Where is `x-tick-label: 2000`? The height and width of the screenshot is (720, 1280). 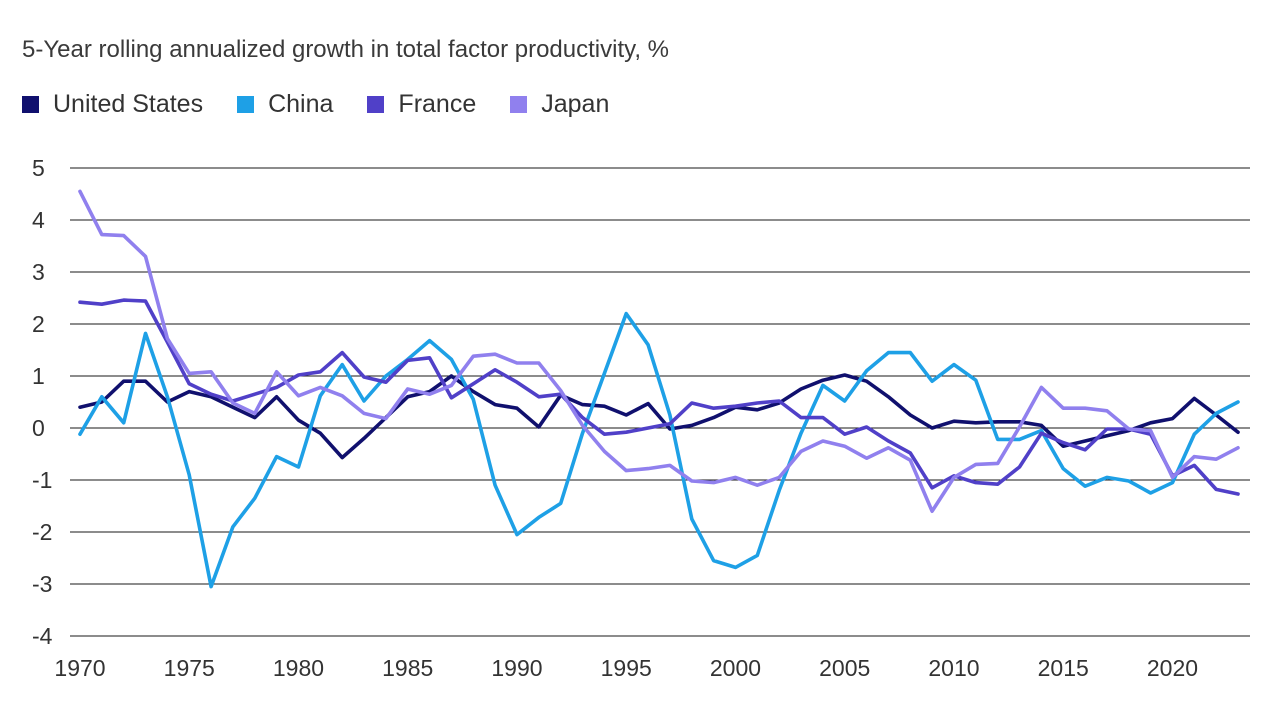
x-tick-label: 2000 is located at coordinates (735, 668).